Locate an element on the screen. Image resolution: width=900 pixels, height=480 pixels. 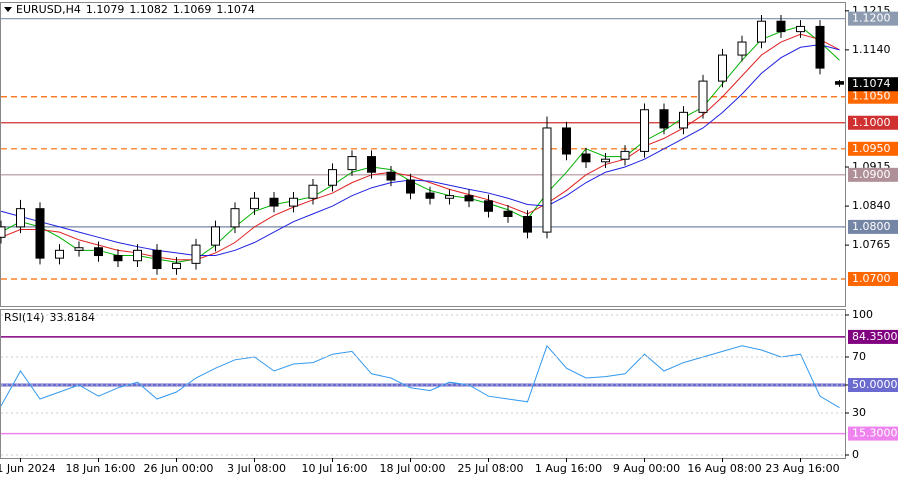
level-label: 1.0800 is located at coordinates (871, 226).